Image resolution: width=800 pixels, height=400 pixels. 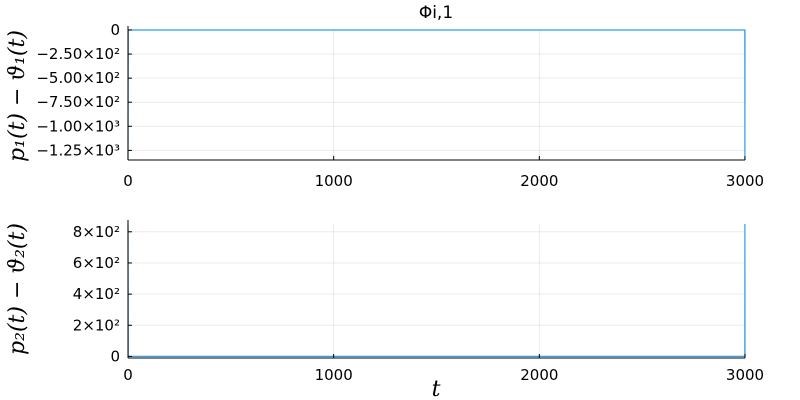 I want to click on y-tick-label: −1.00×10³, so click(x=78, y=126).